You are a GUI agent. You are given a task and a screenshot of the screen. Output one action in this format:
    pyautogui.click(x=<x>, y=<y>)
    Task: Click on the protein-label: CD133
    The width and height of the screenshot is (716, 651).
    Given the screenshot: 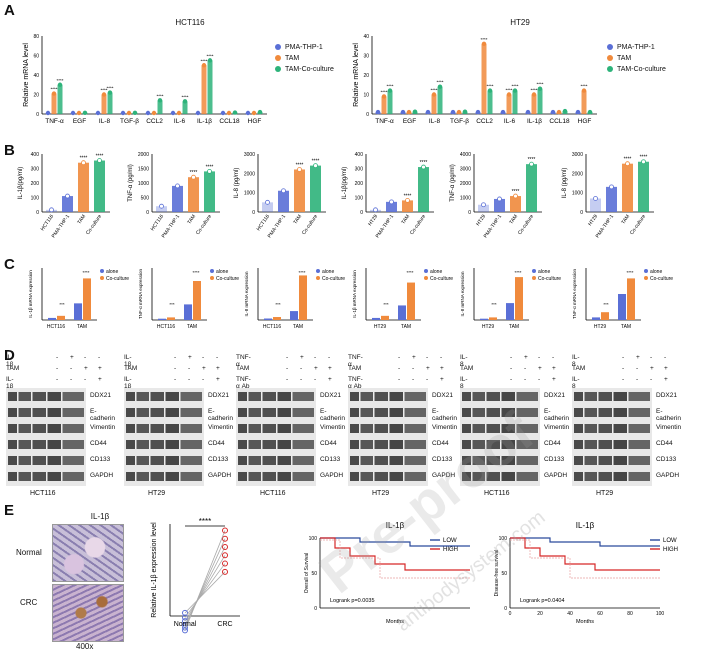 What is the action you would take?
    pyautogui.click(x=100, y=459)
    